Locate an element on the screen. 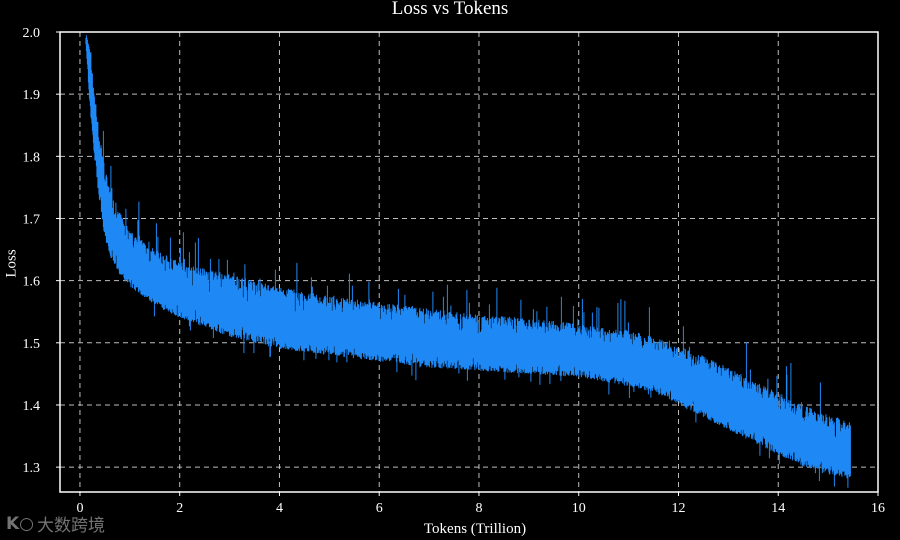 The width and height of the screenshot is (900, 540). watermark-logo-icon: K○ is located at coordinates (20, 523).